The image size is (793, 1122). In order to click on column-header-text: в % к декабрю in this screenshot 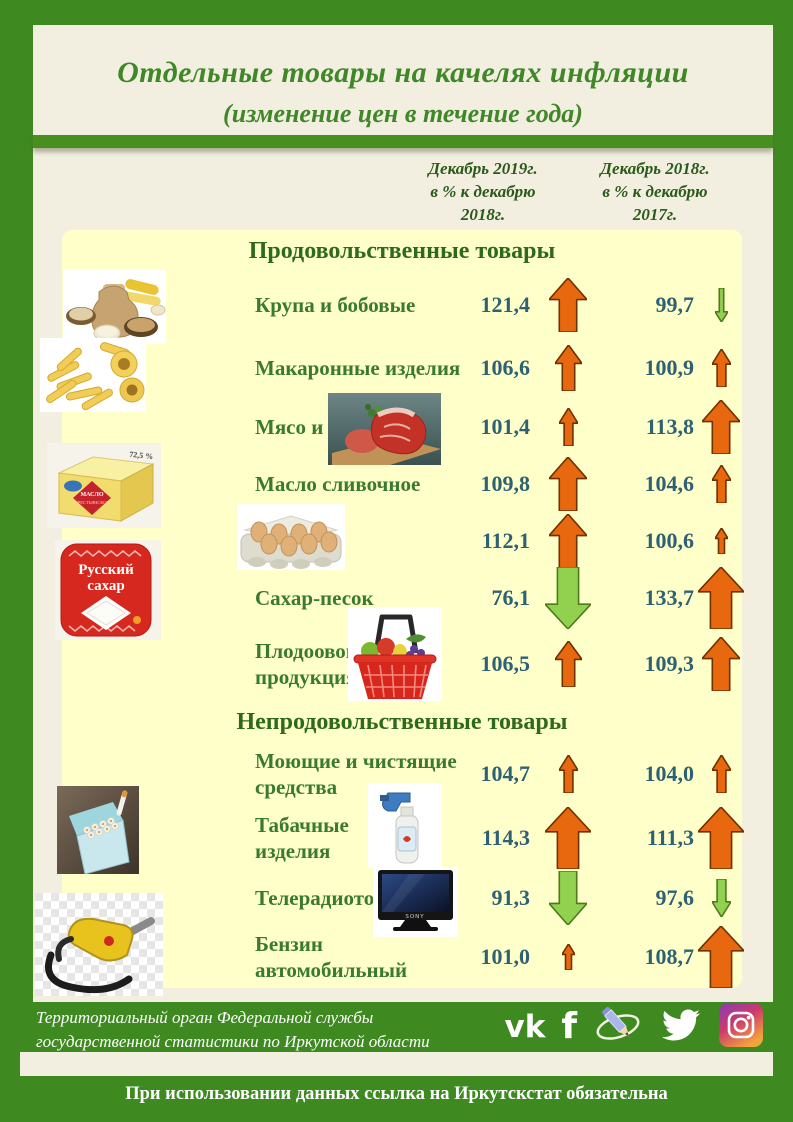, I will do `click(483, 191)`.